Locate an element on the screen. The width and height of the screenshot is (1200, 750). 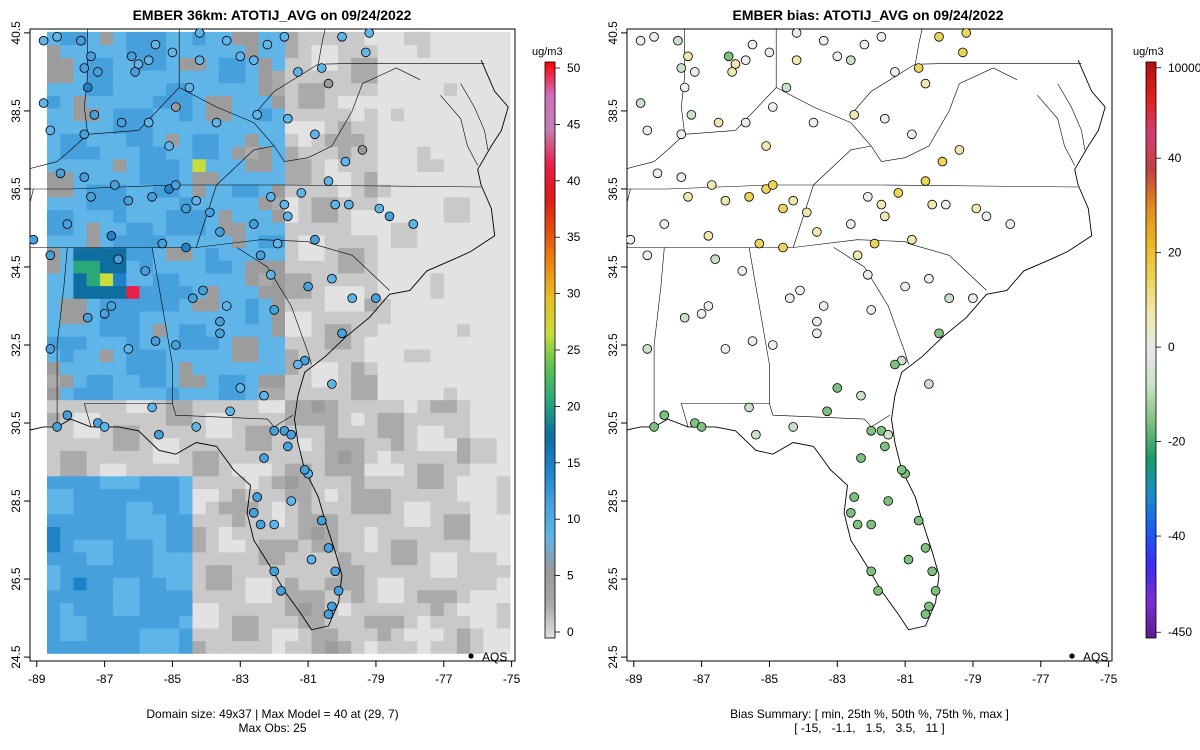
right-footer-bias-values: [ -15, -1.1, 1.5, 3.5, 11 ] is located at coordinates (869, 728).